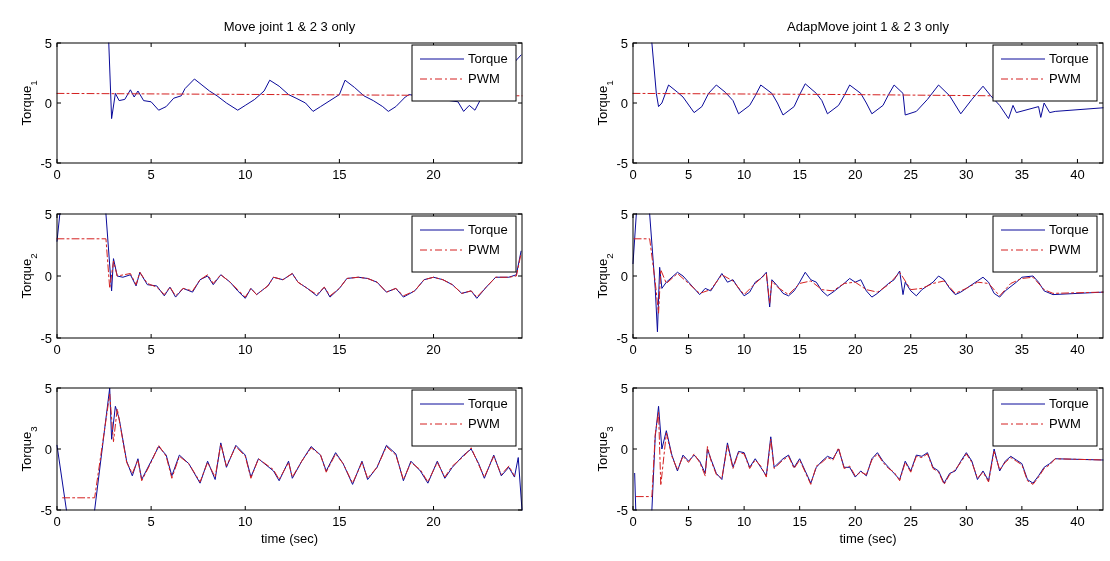 This screenshot has height=561, width=1110. What do you see at coordinates (289, 26) in the screenshot?
I see `chart-title: Move joint 1 & 2 3 only` at bounding box center [289, 26].